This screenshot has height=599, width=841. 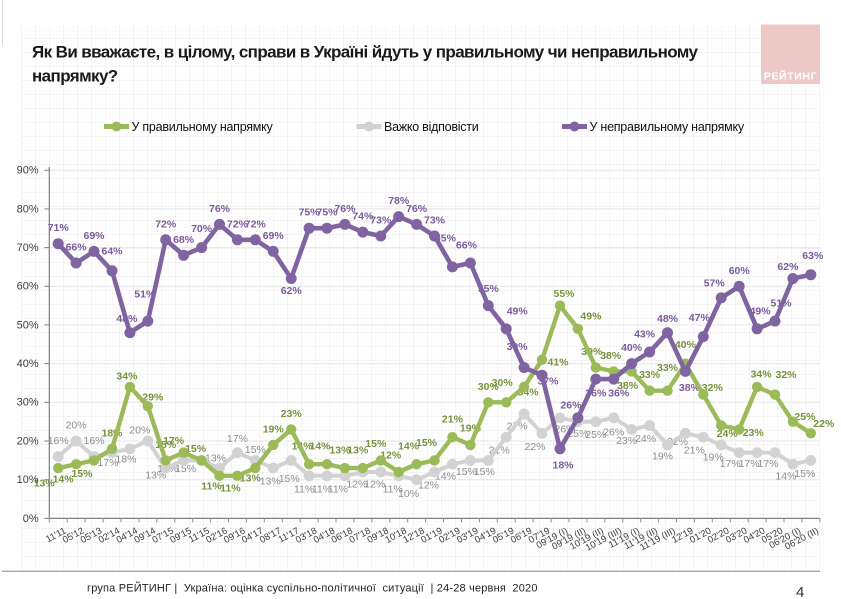 What do you see at coordinates (28, 325) in the screenshot?
I see `svg-text: 50%` at bounding box center [28, 325].